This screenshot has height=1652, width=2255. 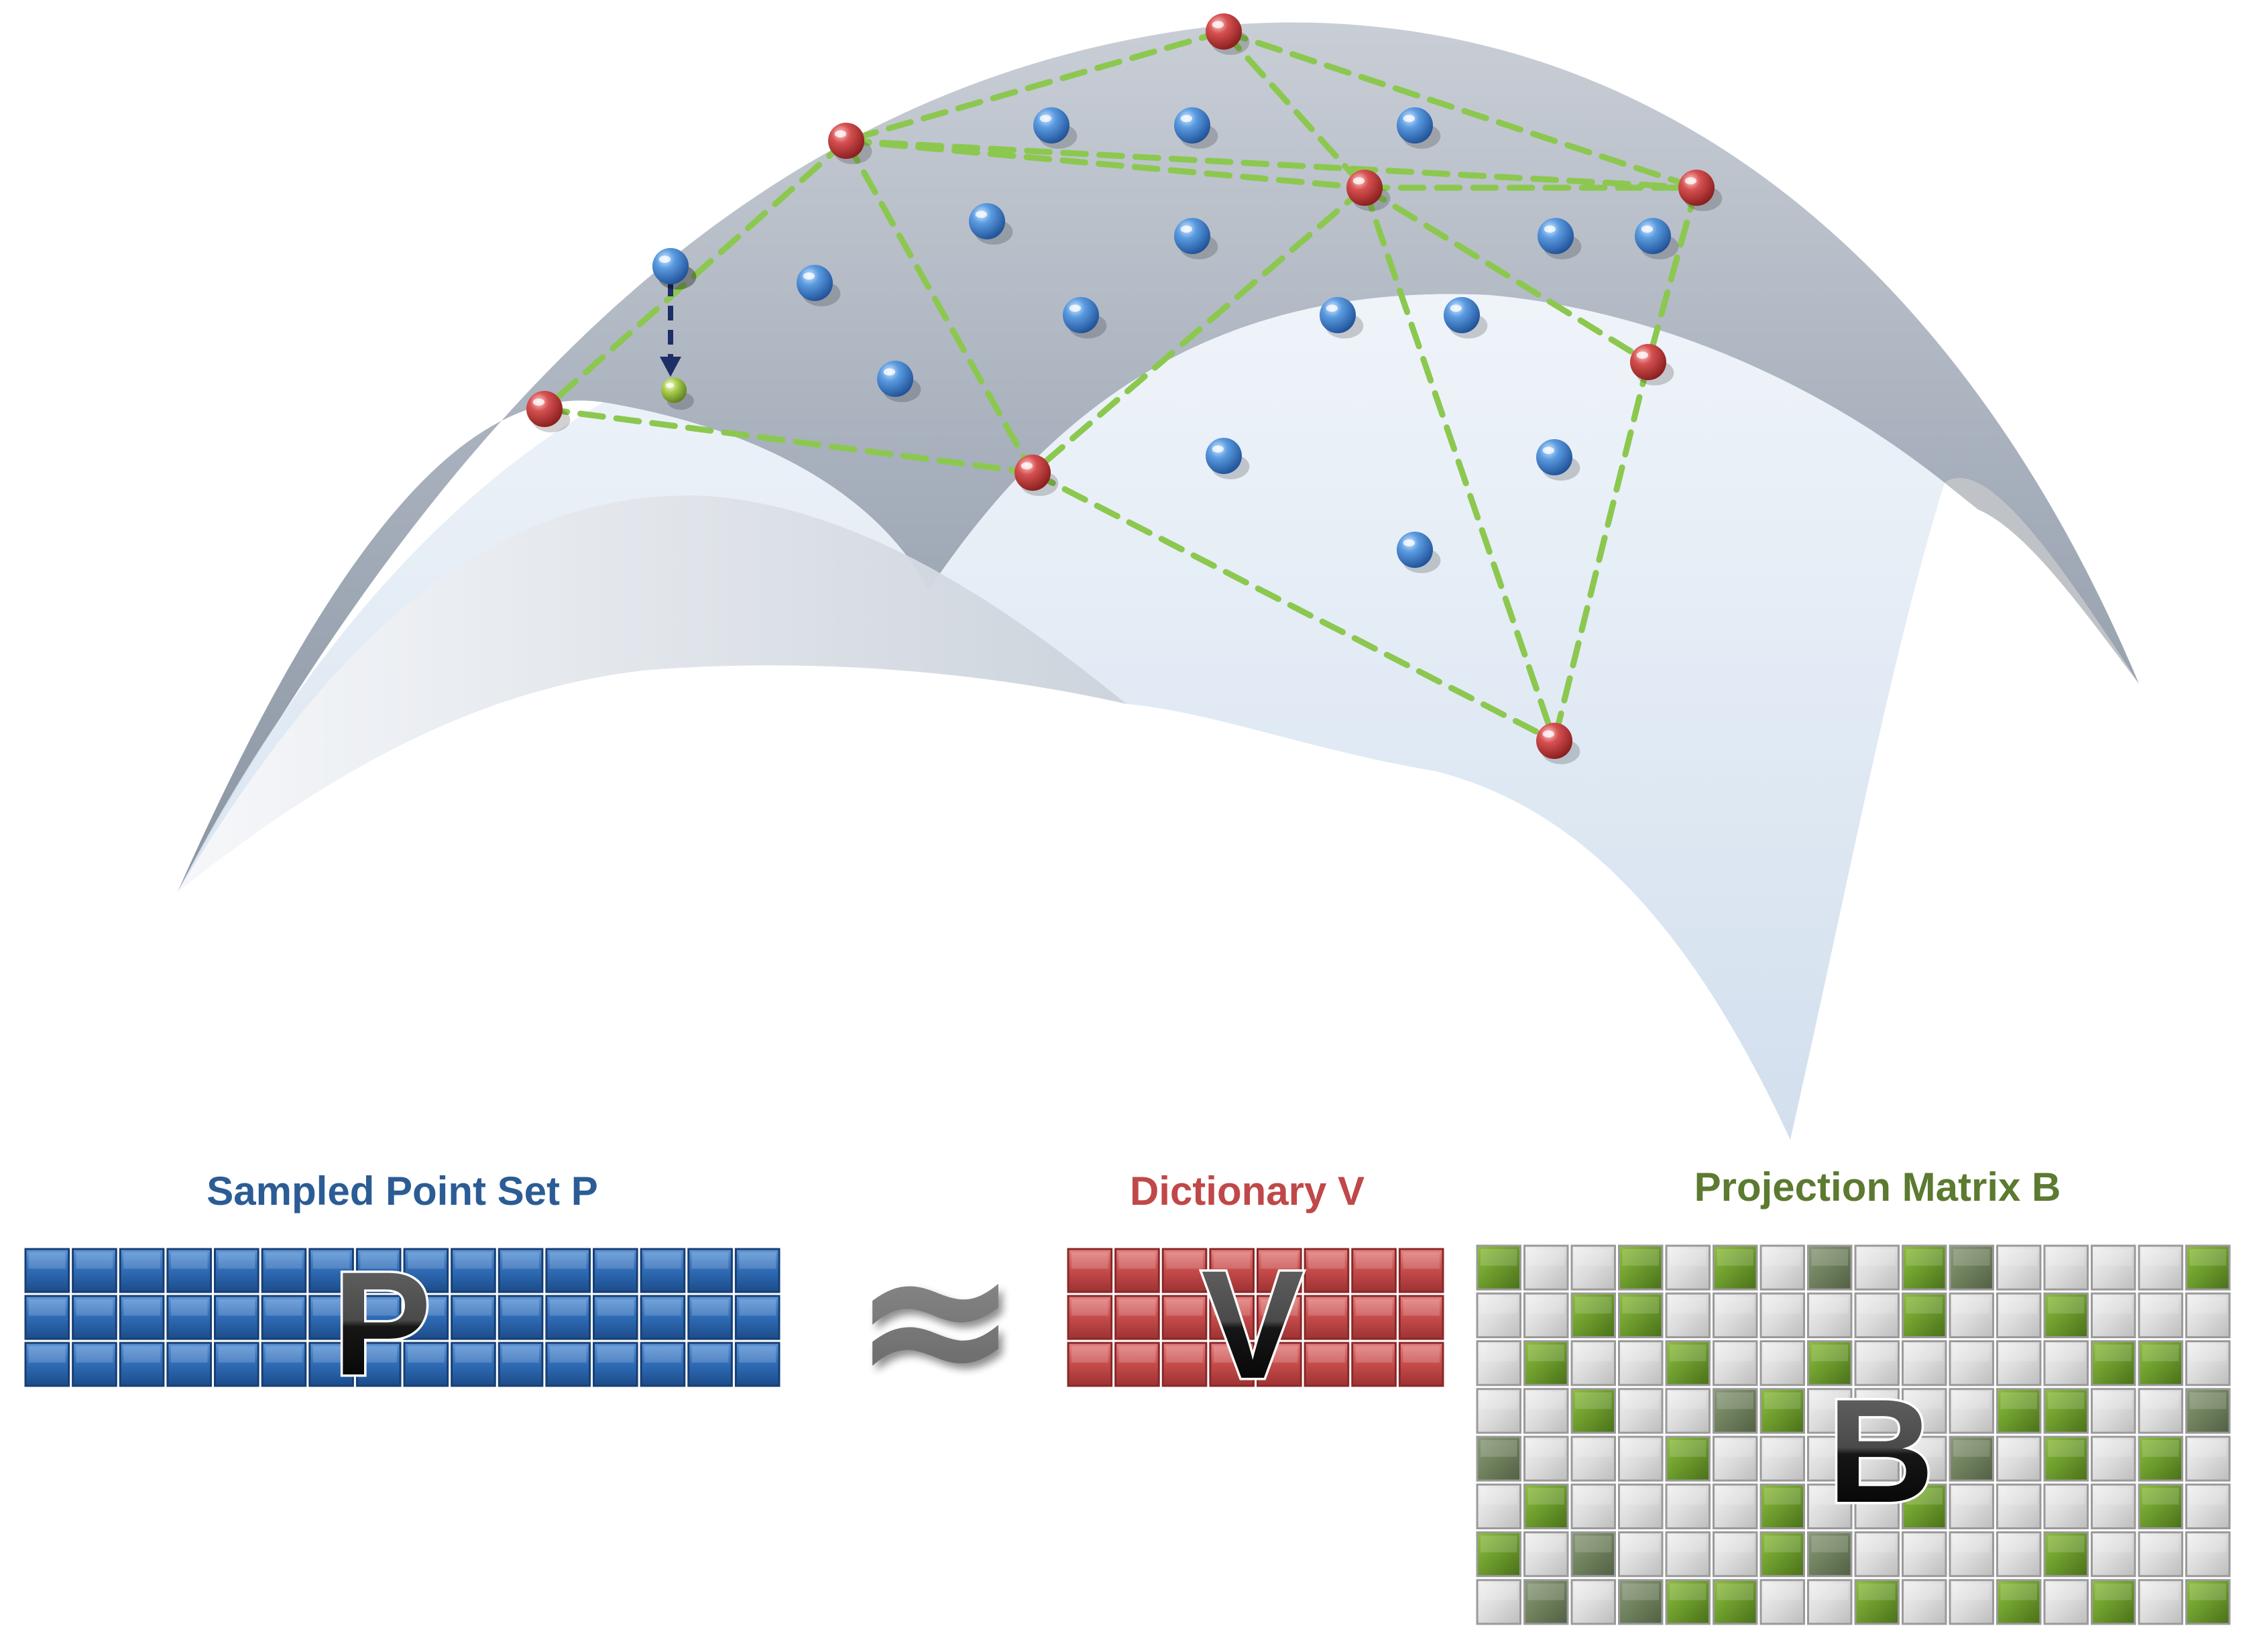 I want to click on matrix-b-letter: B, so click(x=1881, y=1450).